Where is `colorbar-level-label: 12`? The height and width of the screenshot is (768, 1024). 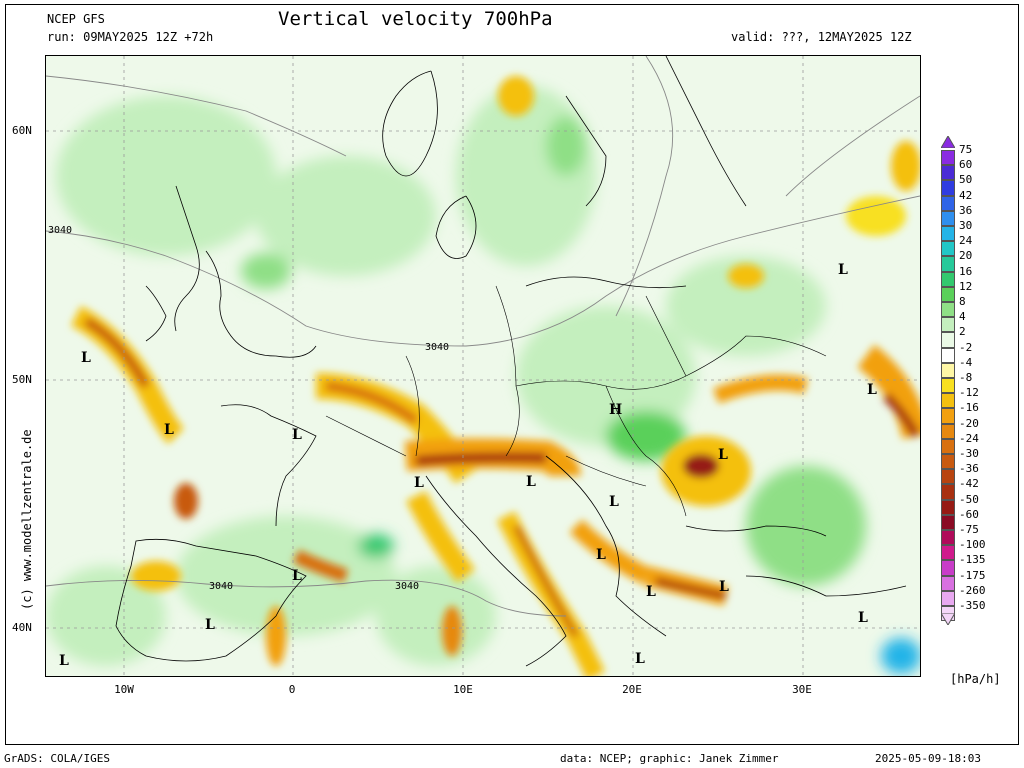 colorbar-level-label: 12 is located at coordinates (966, 286).